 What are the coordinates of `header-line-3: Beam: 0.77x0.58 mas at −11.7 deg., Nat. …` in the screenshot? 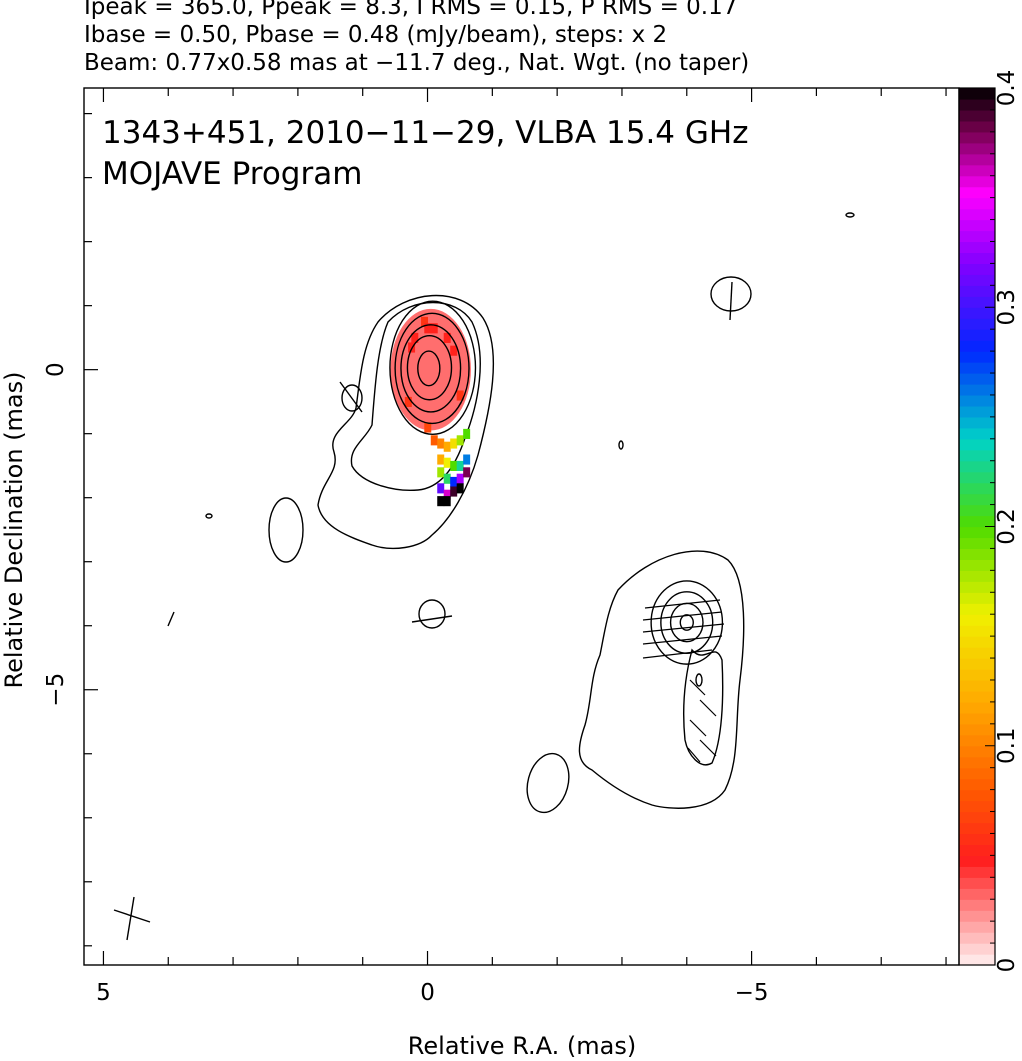 It's located at (417, 63).